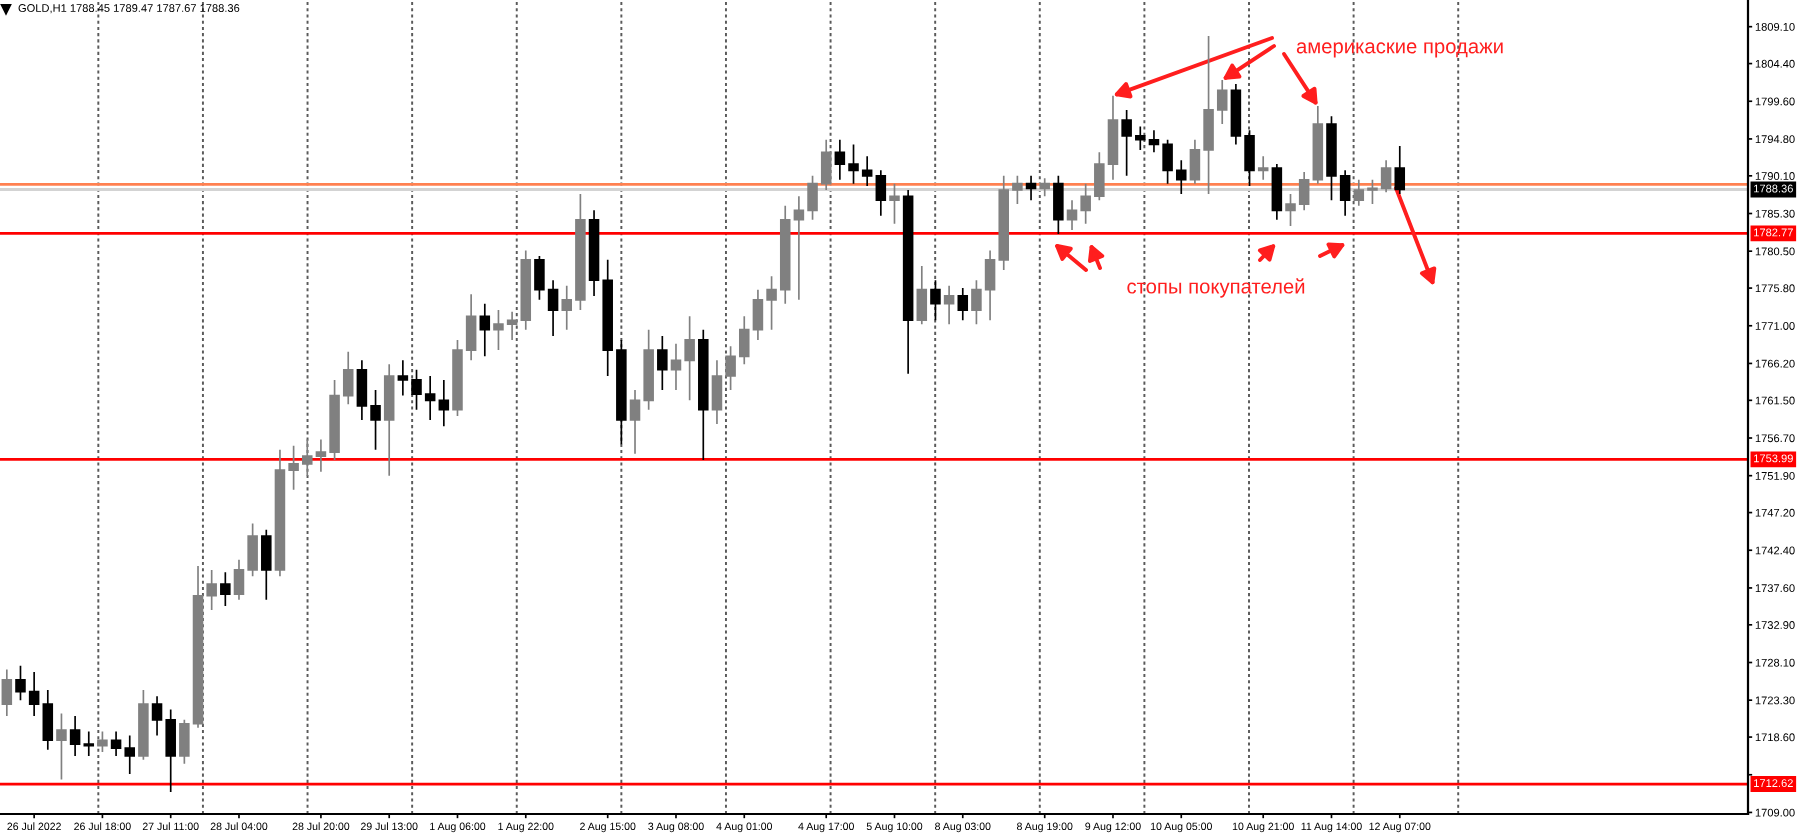 This screenshot has width=1800, height=840. Describe the element at coordinates (1399, 50) in the screenshot. I see `annotation: америкаские продажи` at that location.